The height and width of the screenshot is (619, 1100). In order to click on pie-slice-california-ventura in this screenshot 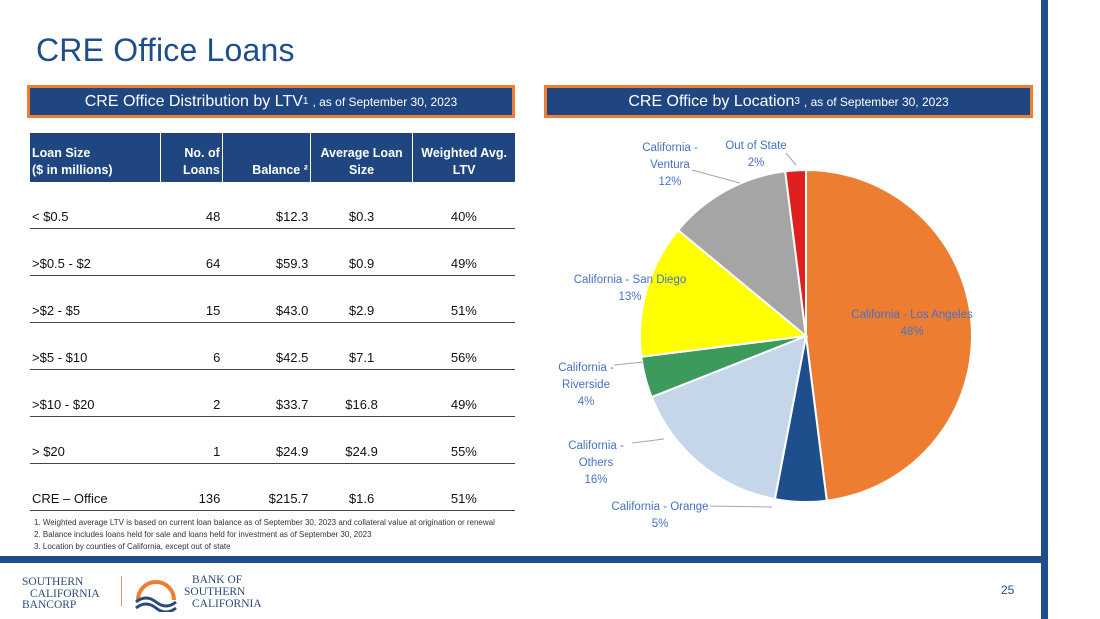, I will do `click(742, 254)`.